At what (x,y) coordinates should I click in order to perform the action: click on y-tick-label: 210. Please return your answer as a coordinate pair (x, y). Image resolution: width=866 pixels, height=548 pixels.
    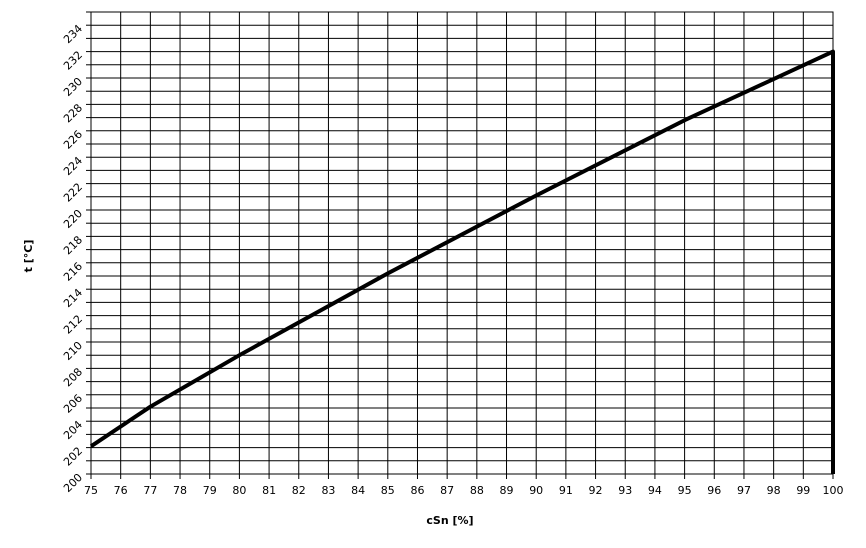
    Looking at the image, I should click on (73, 351).